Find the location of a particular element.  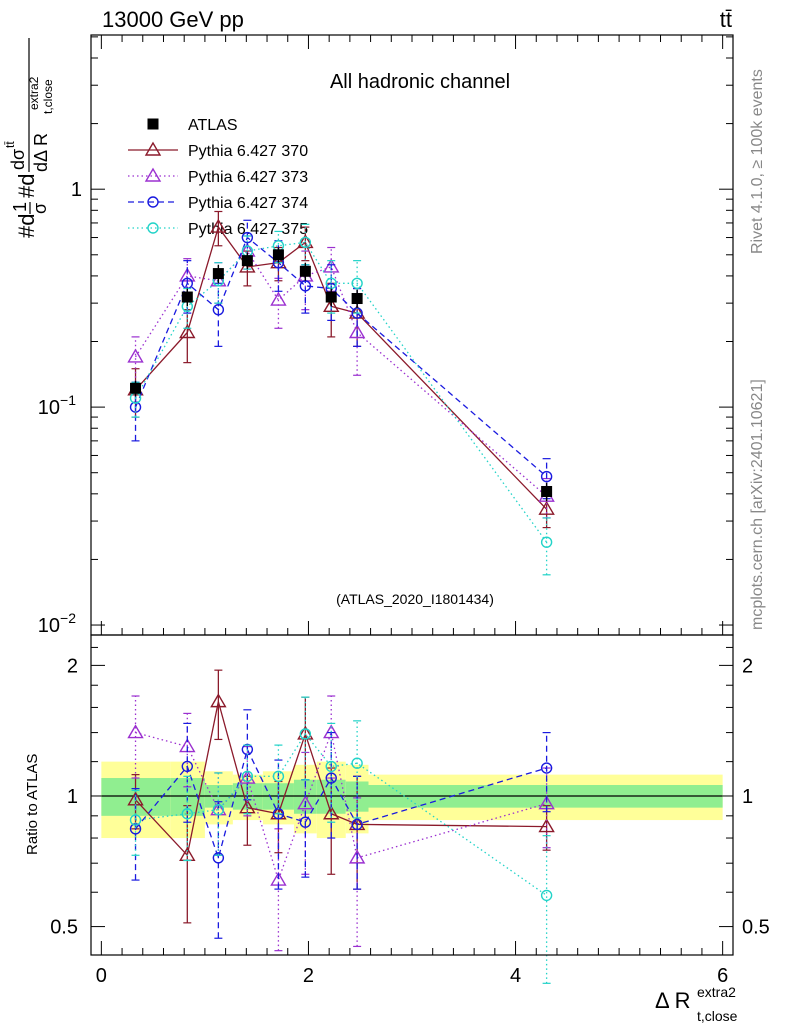

y-tick-label-ratio-left: 1 is located at coordinates (72, 797).